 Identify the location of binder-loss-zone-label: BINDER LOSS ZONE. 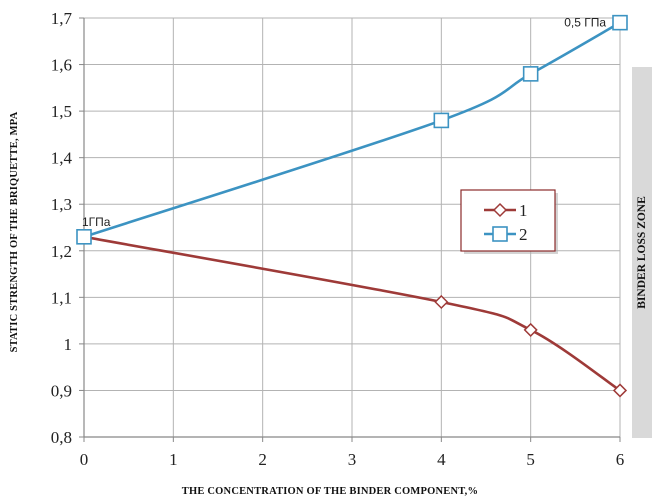
(642, 252).